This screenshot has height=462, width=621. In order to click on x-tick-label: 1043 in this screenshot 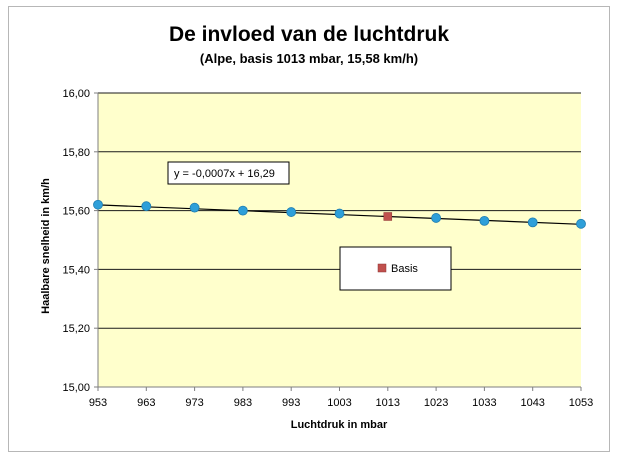, I will do `click(532, 403)`.